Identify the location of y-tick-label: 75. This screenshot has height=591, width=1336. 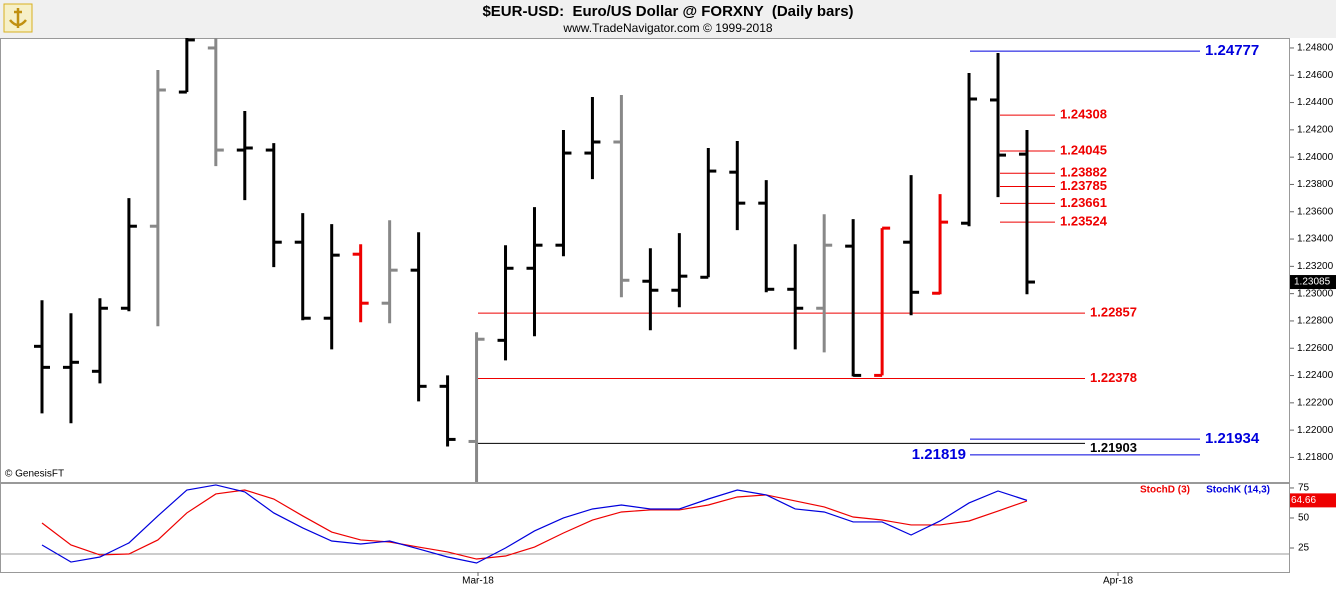
(1304, 488).